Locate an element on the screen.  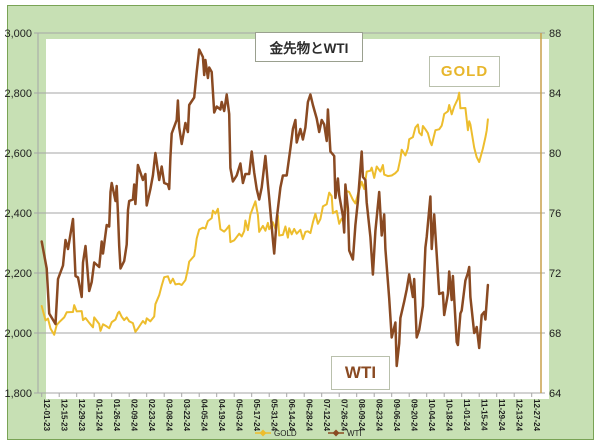
x-axis-label: 08-09-24 is located at coordinates (361, 415).